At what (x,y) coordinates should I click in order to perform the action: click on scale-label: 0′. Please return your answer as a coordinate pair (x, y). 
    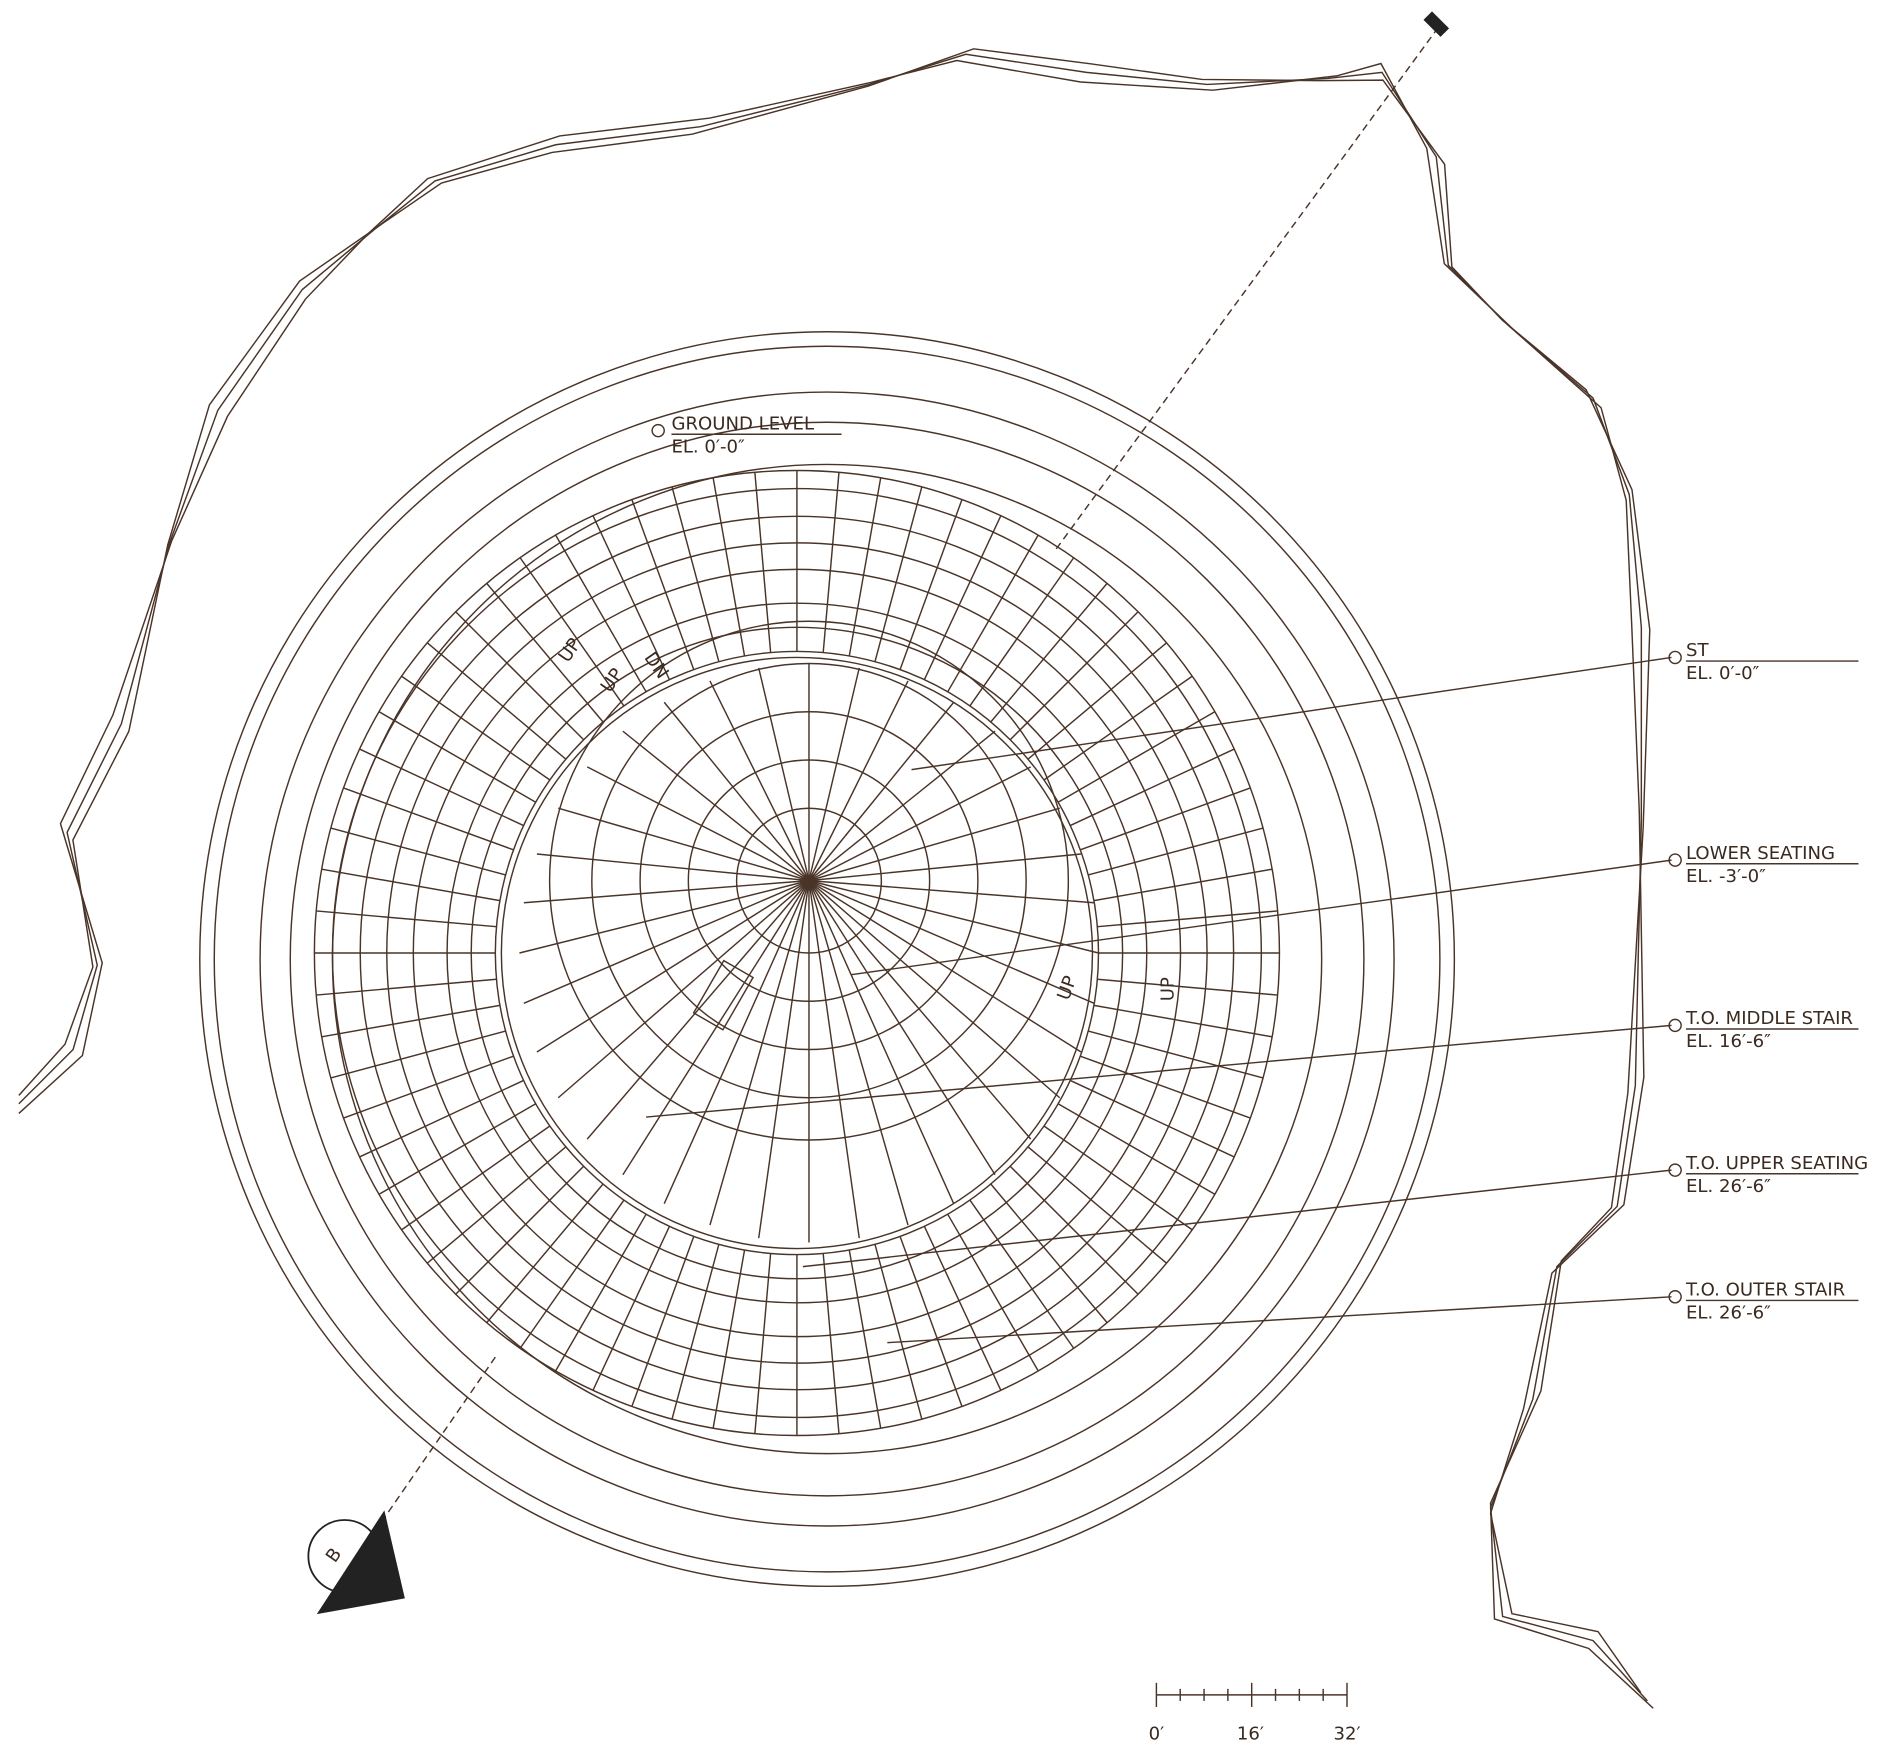
    Looking at the image, I should click on (1157, 1734).